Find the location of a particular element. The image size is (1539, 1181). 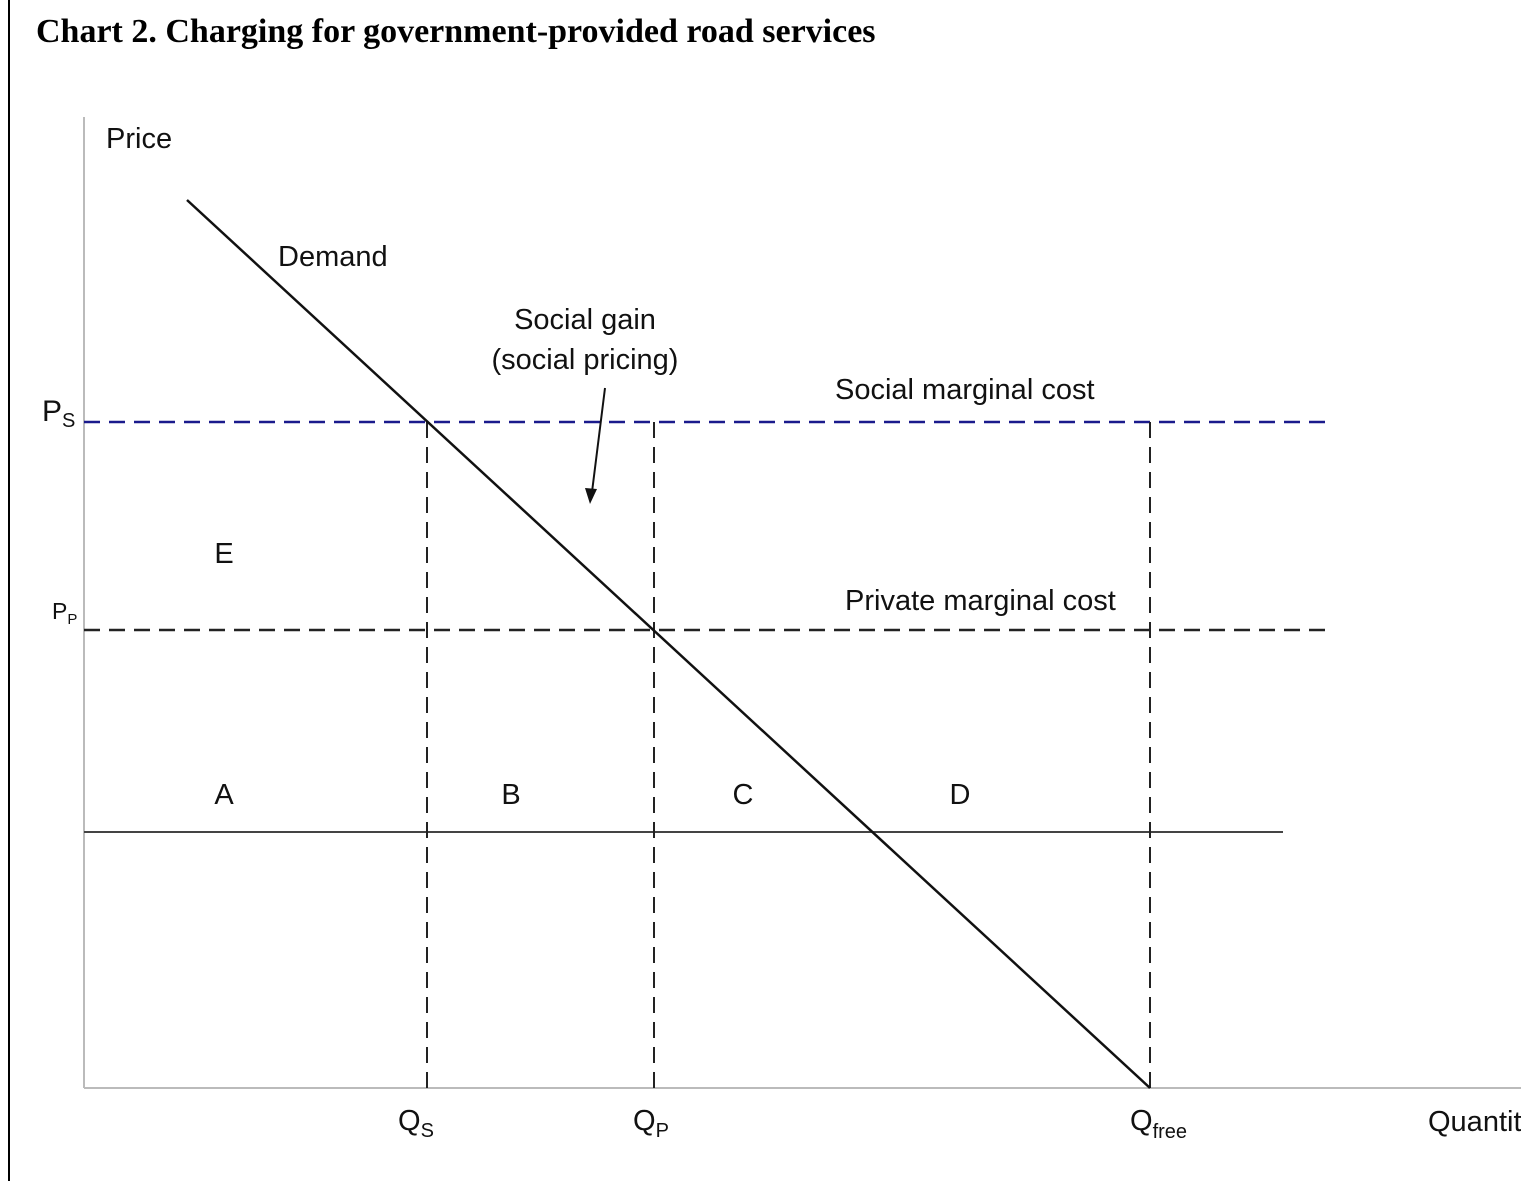

price-tick: PP is located at coordinates (64, 613).